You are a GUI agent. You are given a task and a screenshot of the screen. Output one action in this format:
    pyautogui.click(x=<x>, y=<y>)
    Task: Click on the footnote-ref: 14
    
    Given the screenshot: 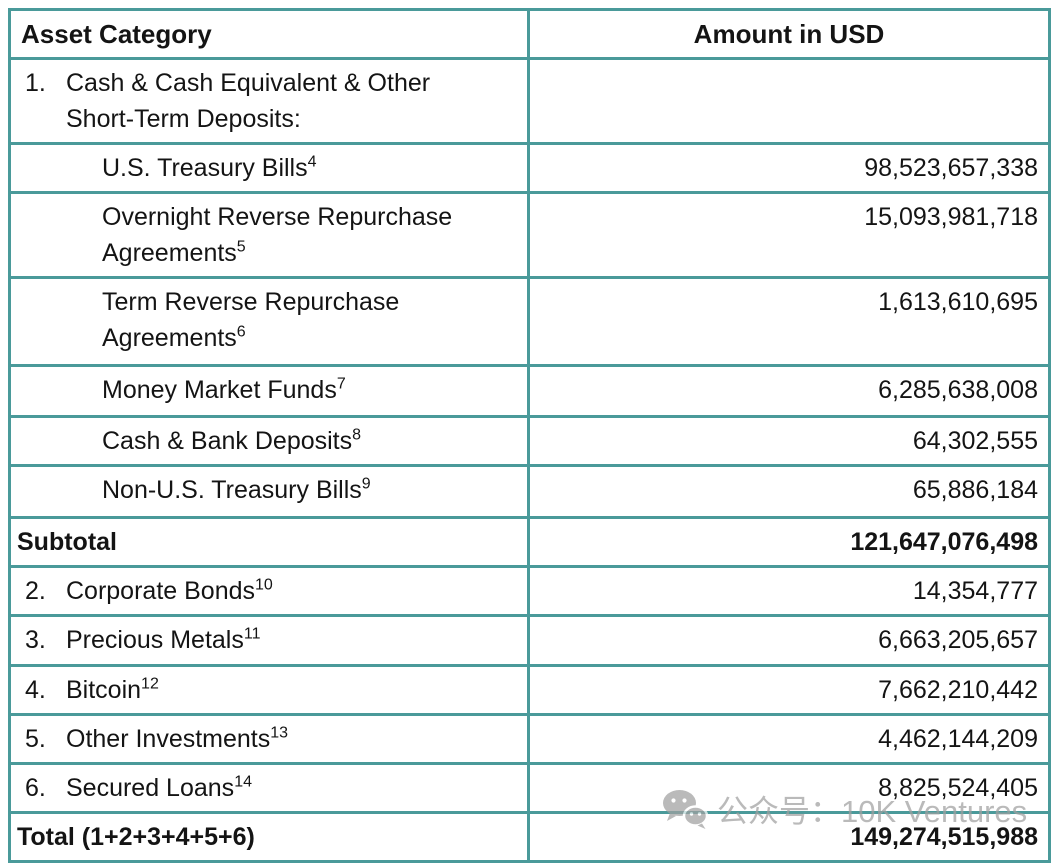 What is the action you would take?
    pyautogui.click(x=243, y=782)
    